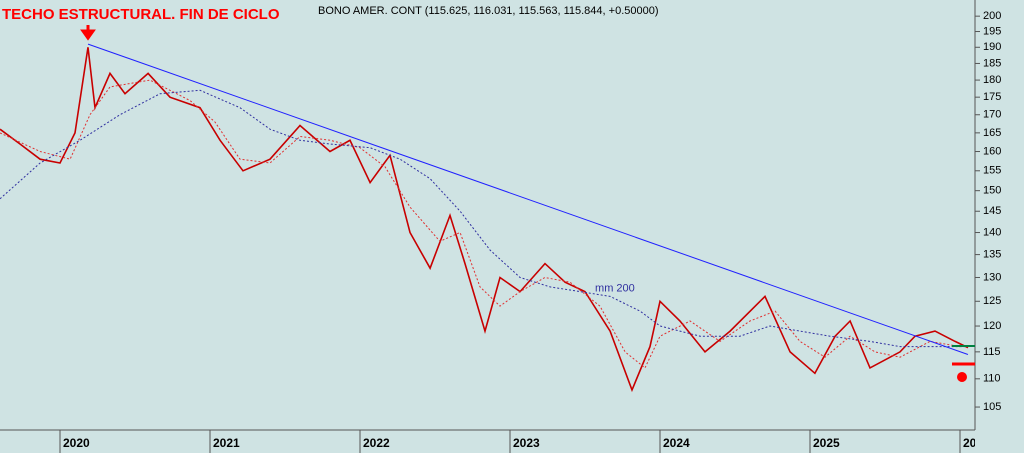 The width and height of the screenshot is (1024, 453). I want to click on annotation: TECHO ESTRUCTURAL. FIN DE CICLO, so click(141, 14).